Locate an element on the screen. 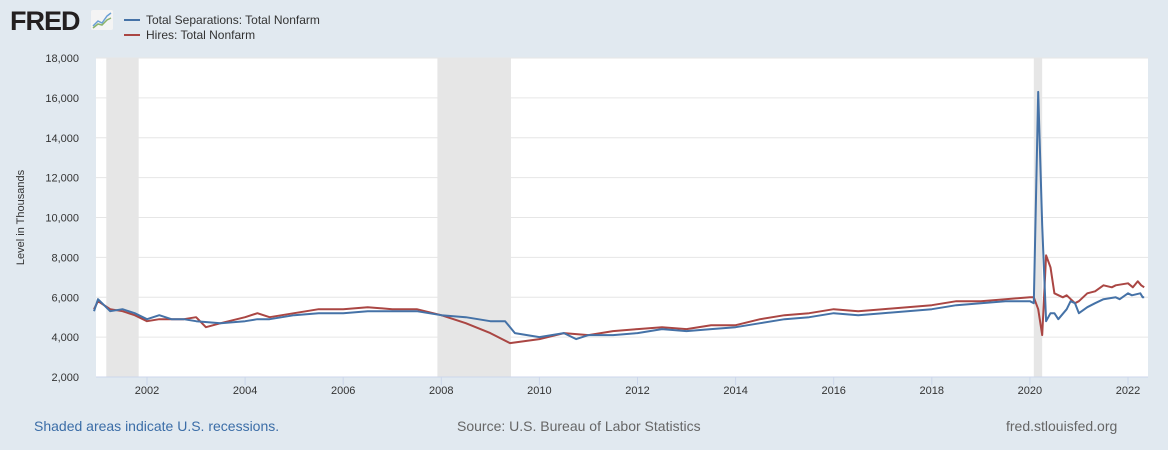 Image resolution: width=1168 pixels, height=450 pixels. x-tick-label: 2012 is located at coordinates (637, 391).